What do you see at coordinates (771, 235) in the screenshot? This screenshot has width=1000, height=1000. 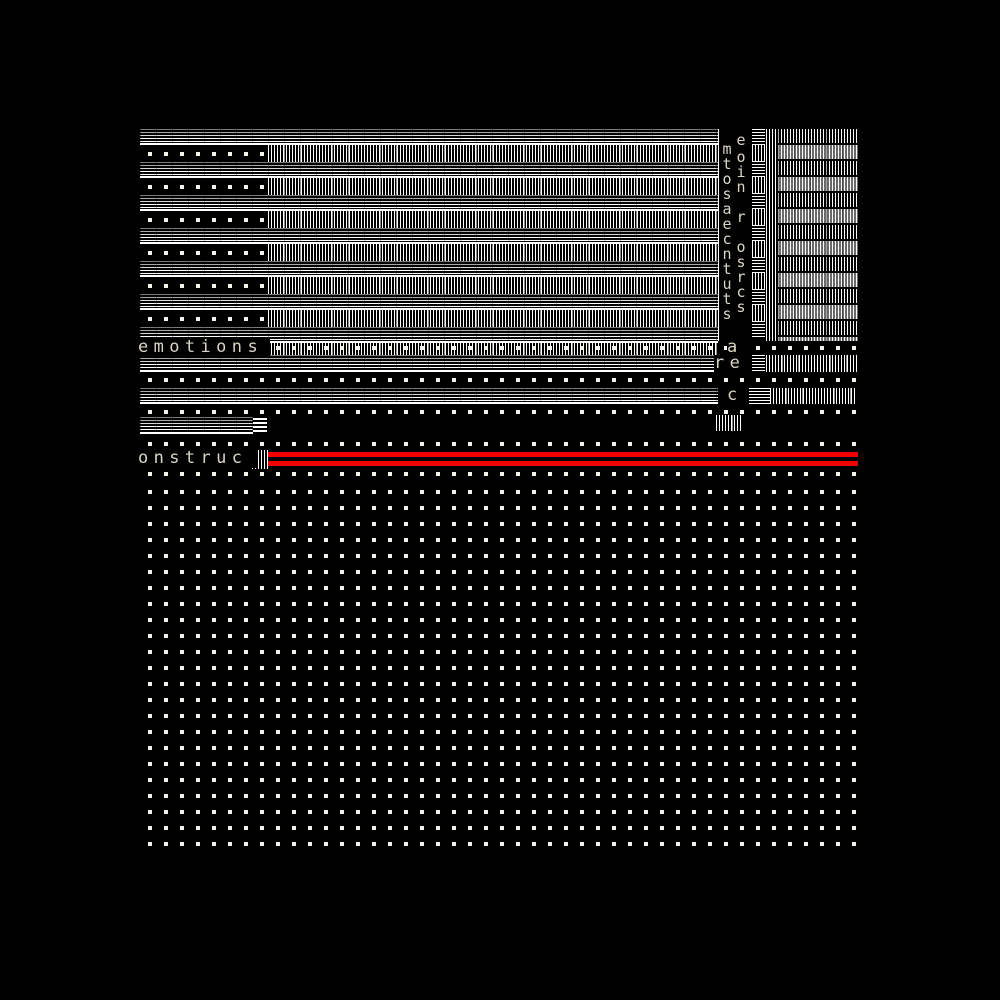 I see `vertical-stripe-column` at bounding box center [771, 235].